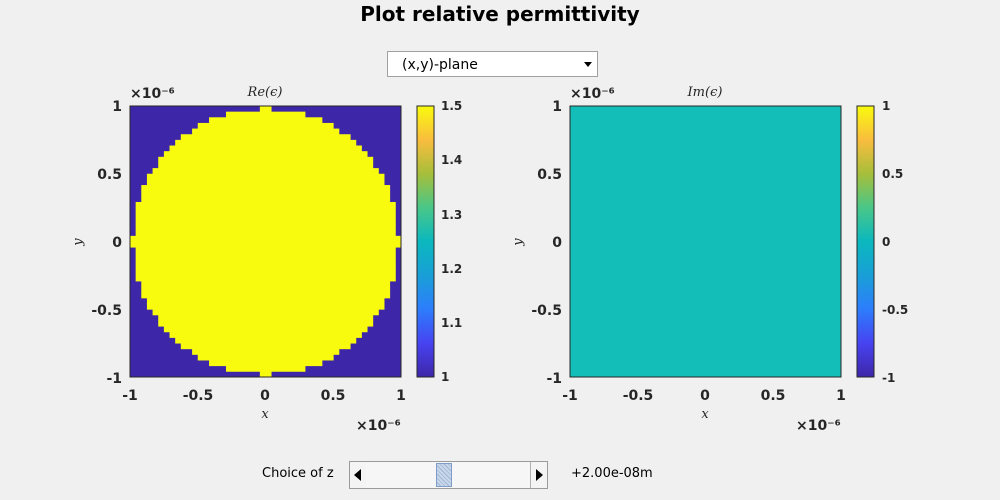  Describe the element at coordinates (451, 241) in the screenshot. I see `left-colorbar-ticks: 1.5 1.4 1.3 1.2 1.1 1` at that location.